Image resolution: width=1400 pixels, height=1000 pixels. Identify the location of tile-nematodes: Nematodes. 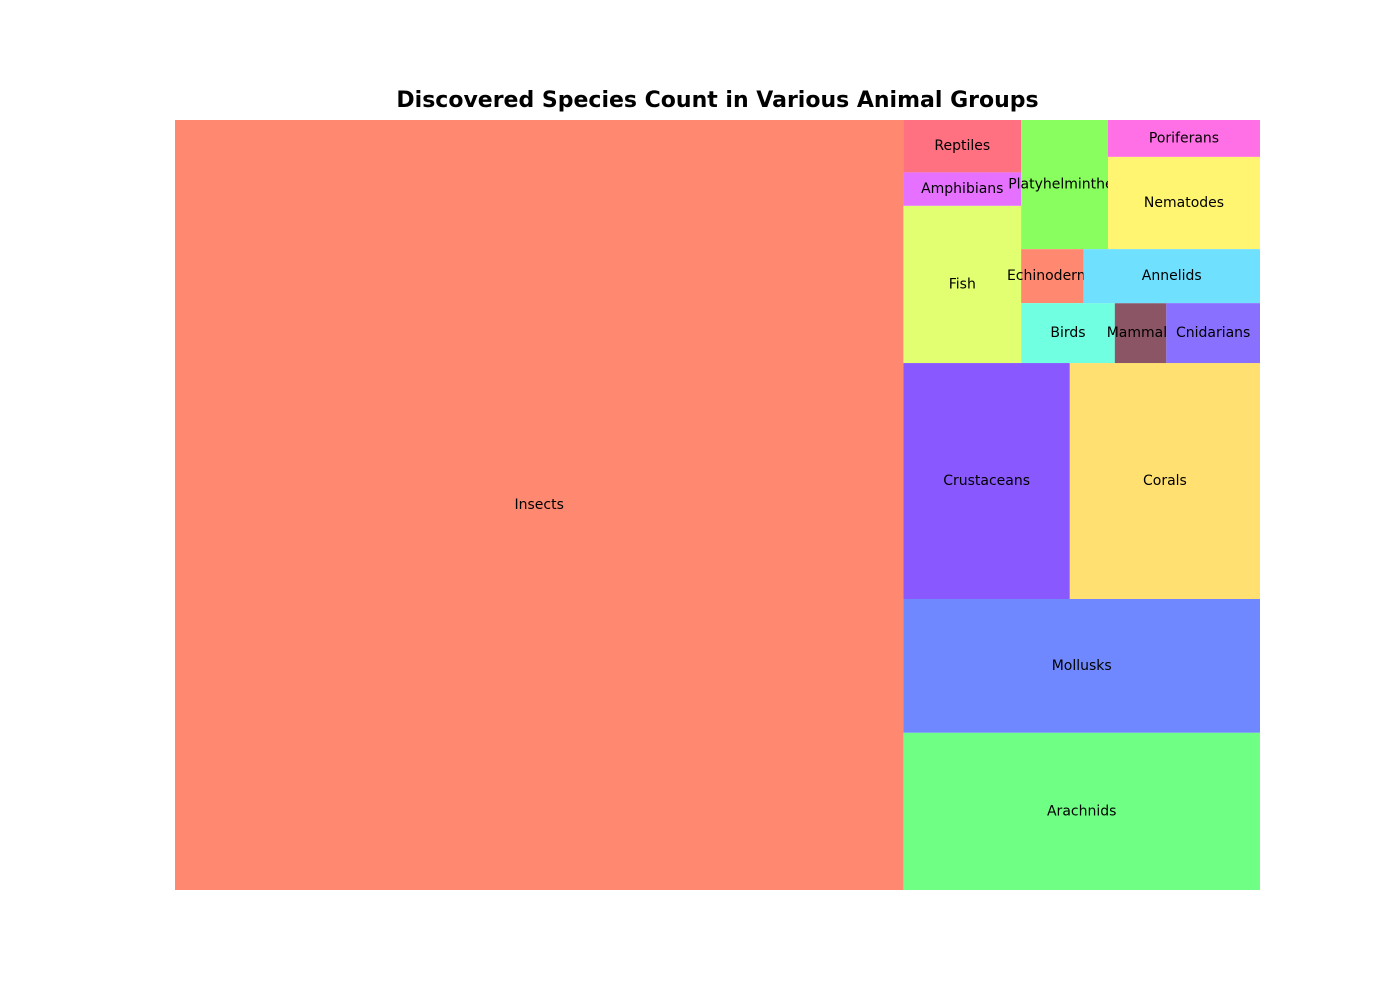
(1183, 203).